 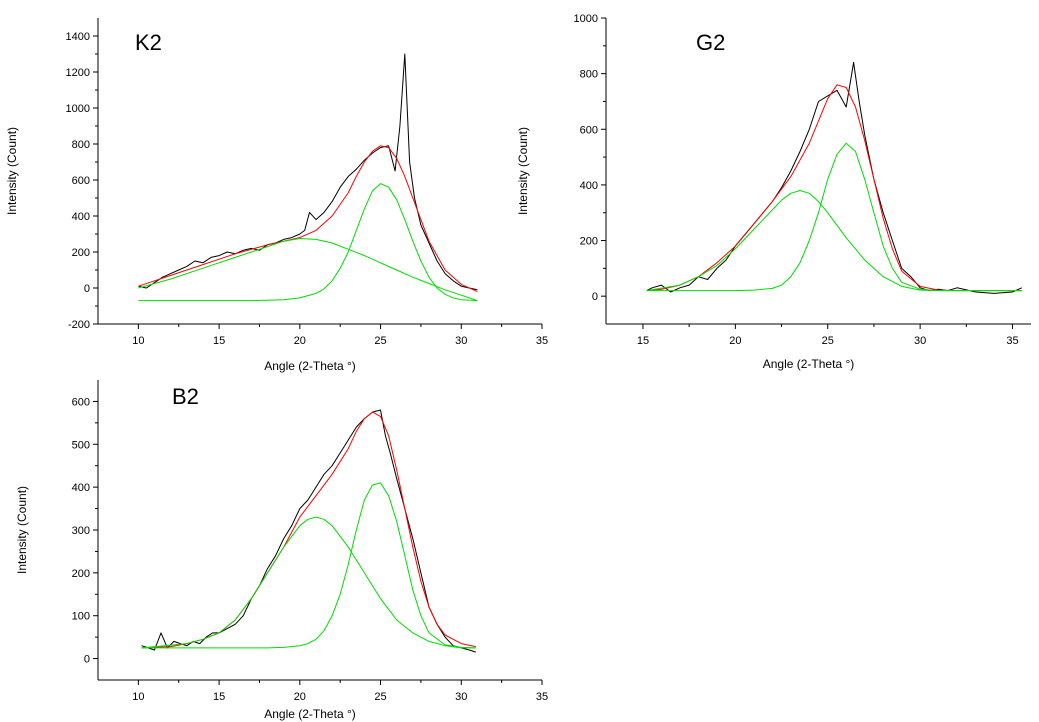 I want to click on panel-title: G2, so click(x=710, y=42).